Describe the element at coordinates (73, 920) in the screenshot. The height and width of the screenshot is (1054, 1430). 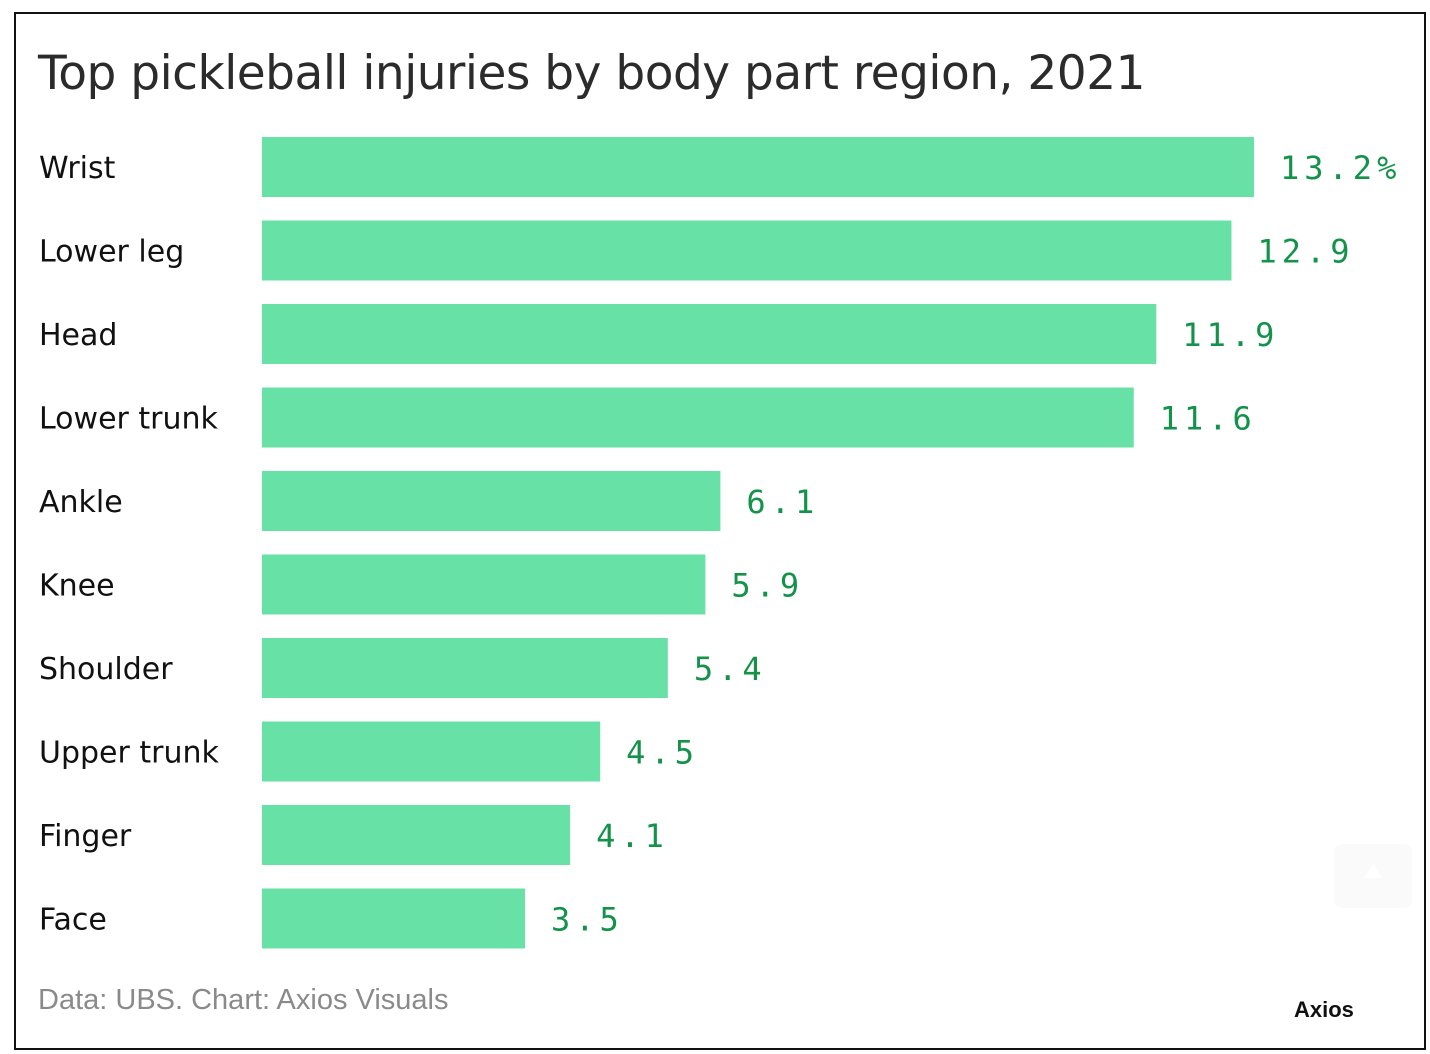
I see `category-label-face: Face` at that location.